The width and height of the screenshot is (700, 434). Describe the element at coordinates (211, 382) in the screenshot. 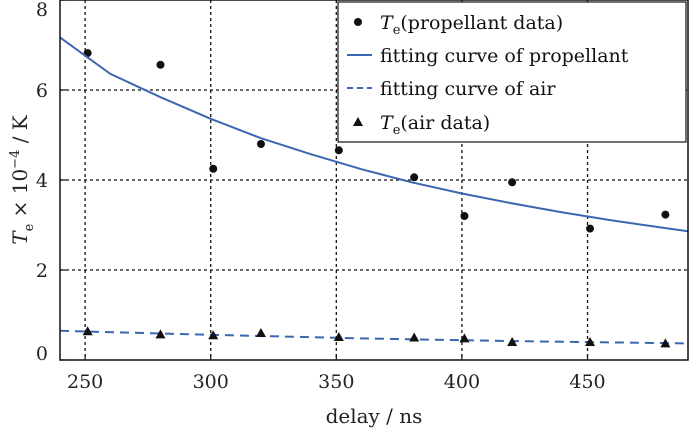

I see `x-tick-label: 300` at that location.